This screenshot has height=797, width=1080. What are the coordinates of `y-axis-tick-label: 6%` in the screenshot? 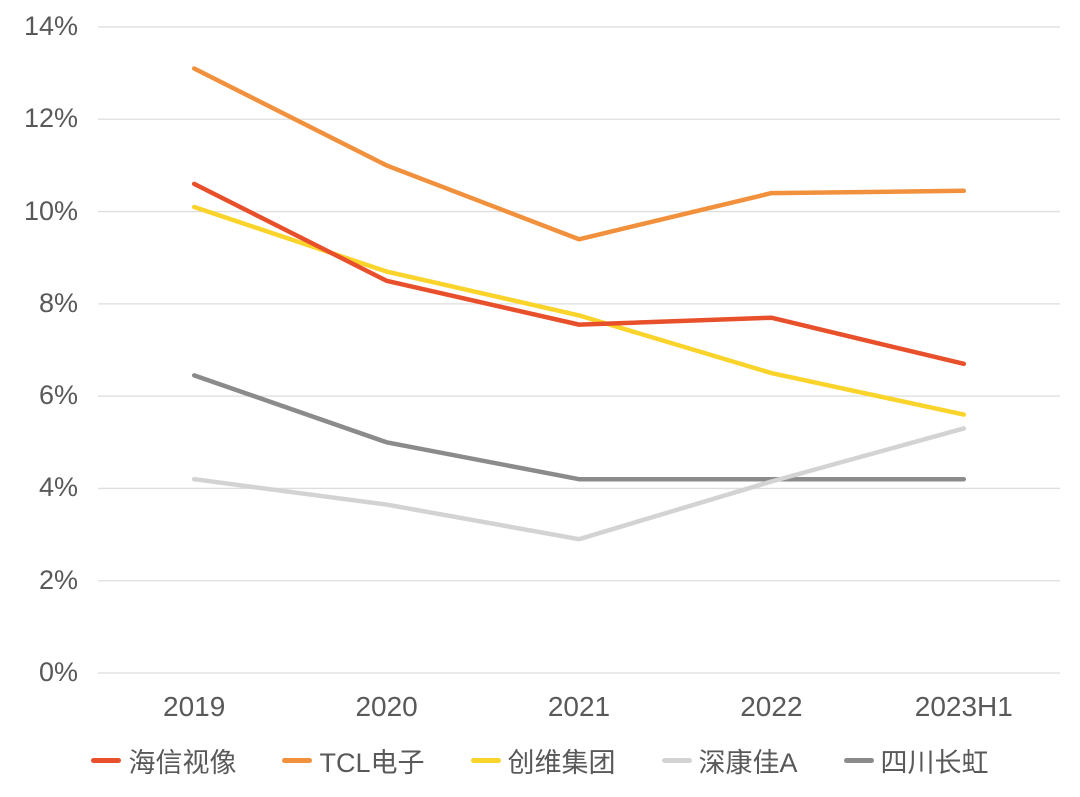 It's located at (58, 395).